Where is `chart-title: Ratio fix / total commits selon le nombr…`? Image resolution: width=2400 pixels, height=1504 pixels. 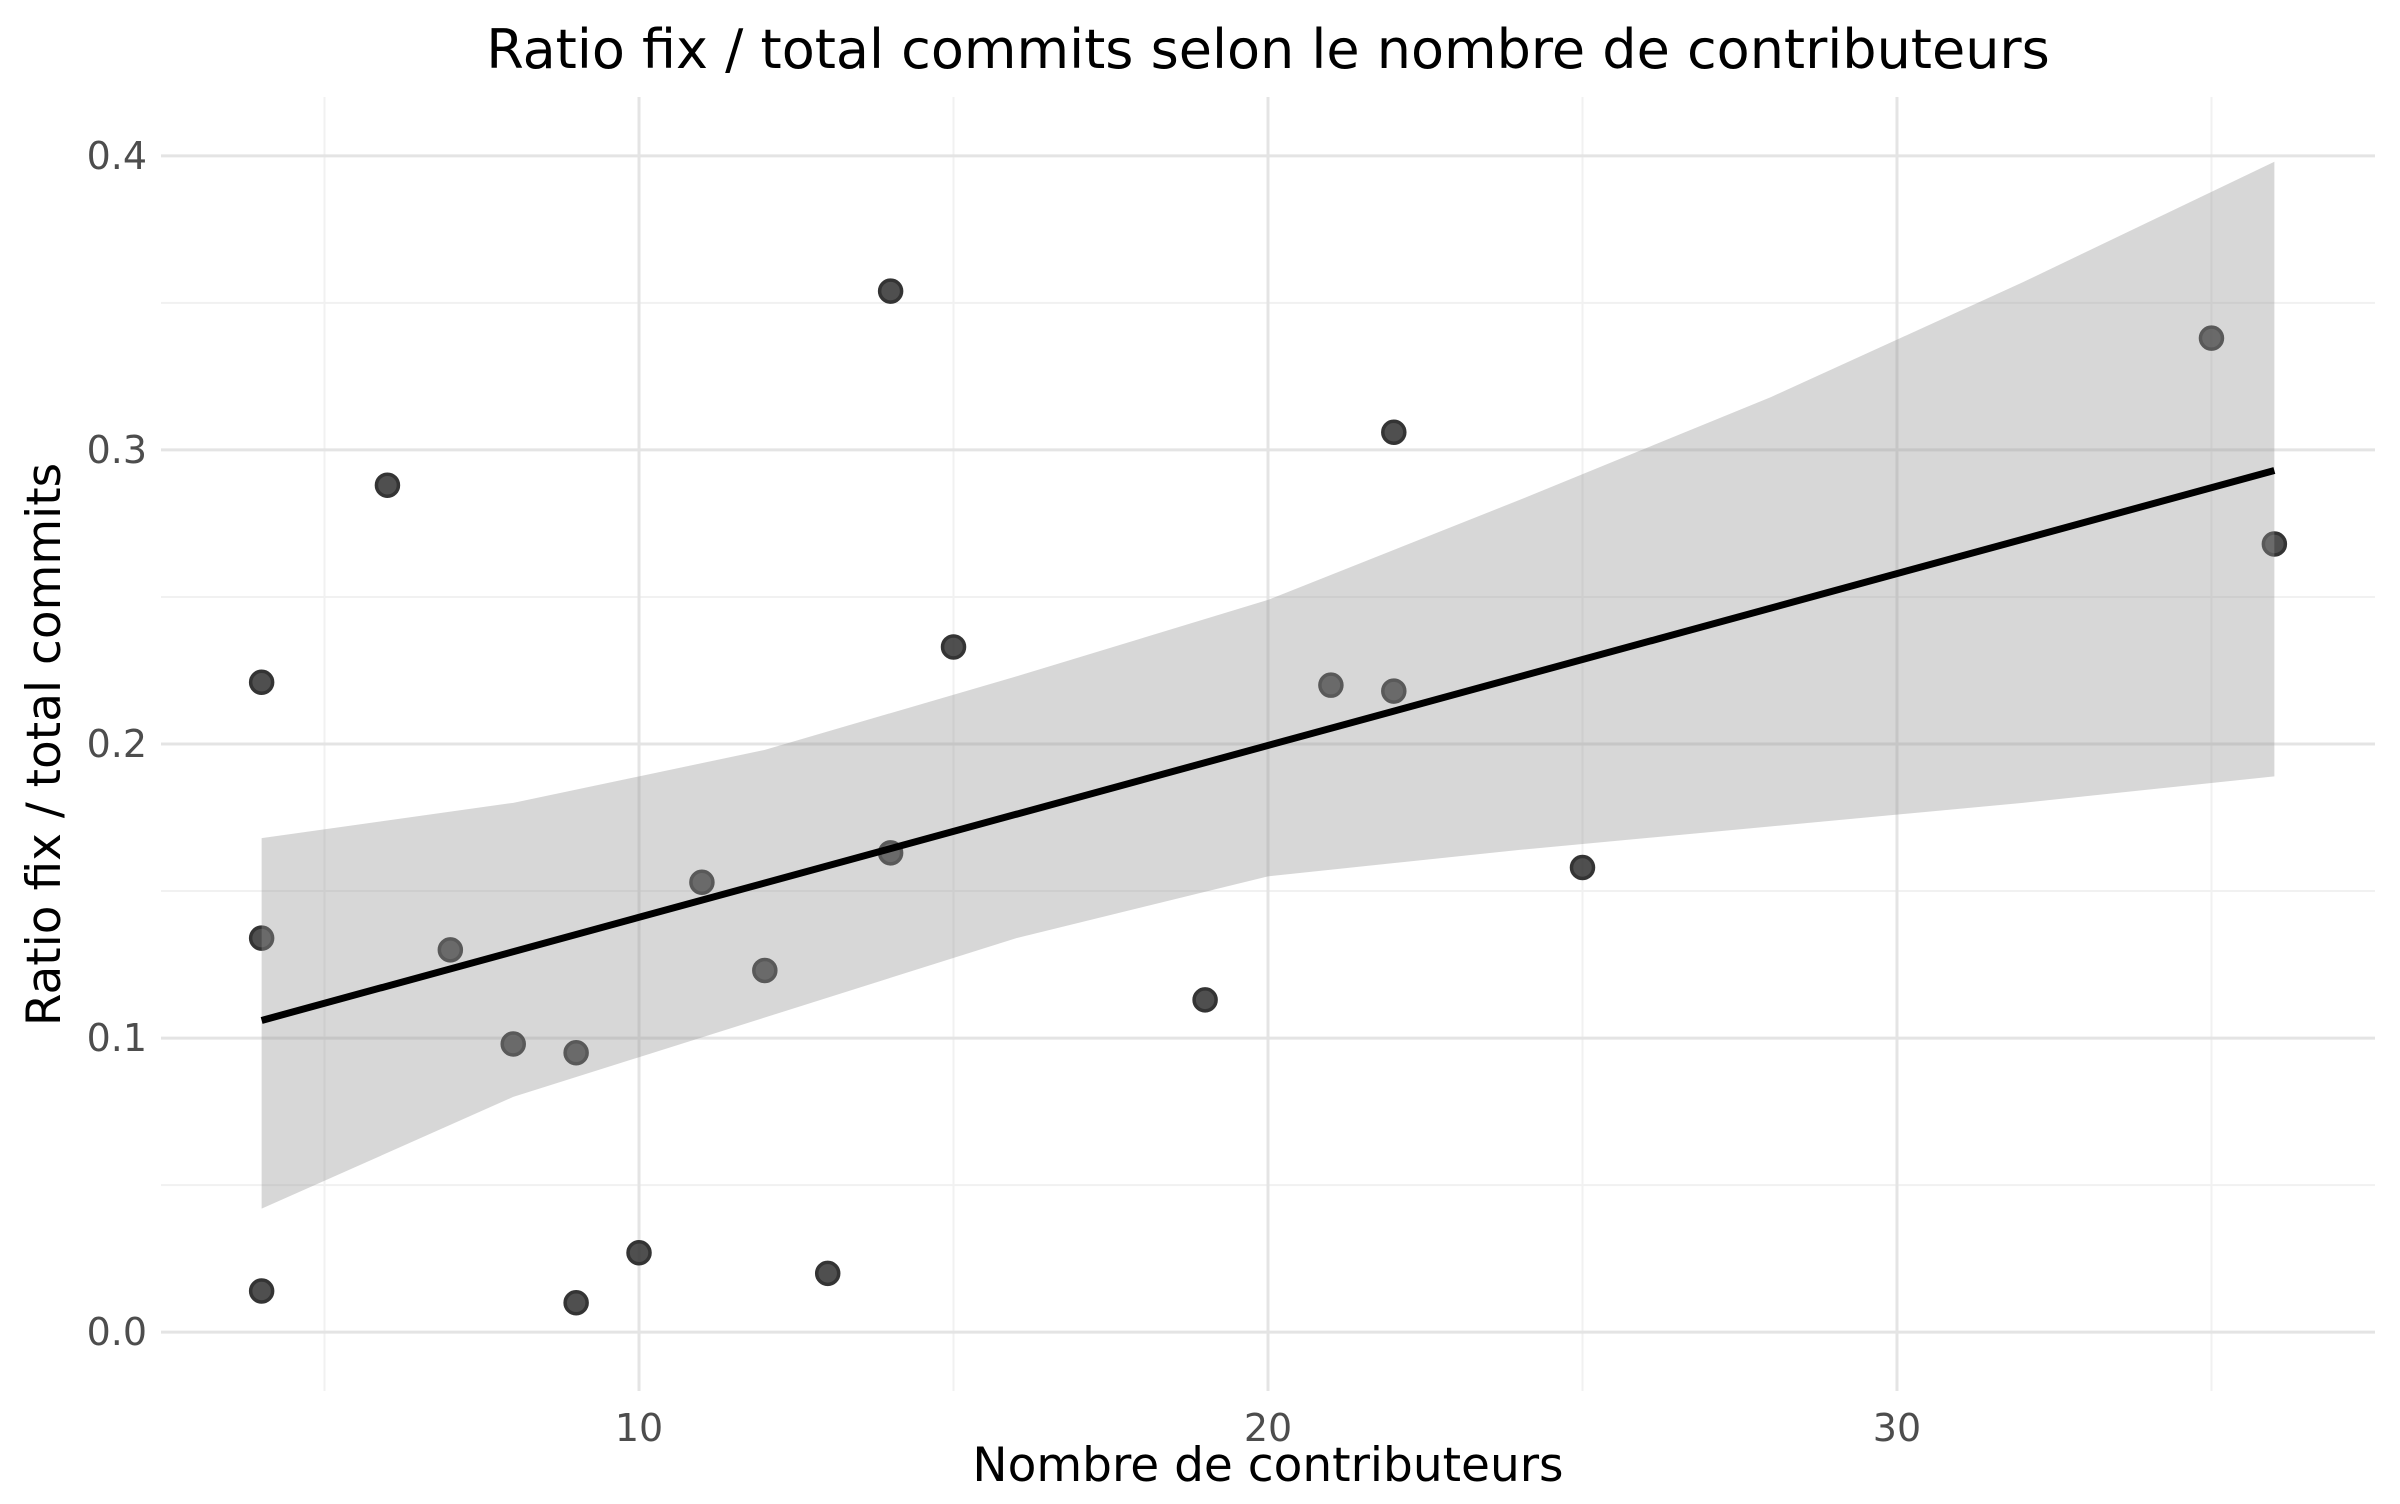
chart-title: Ratio fix / total commits selon le nombr… is located at coordinates (1268, 49).